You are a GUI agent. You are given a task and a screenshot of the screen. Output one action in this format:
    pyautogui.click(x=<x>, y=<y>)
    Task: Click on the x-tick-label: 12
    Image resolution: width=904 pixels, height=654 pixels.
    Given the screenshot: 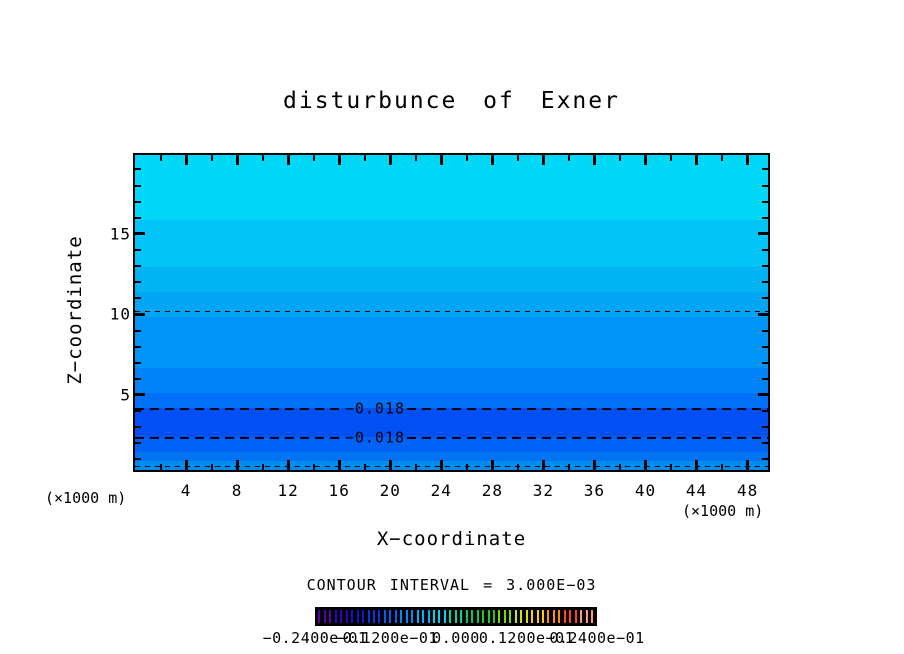 What is the action you would take?
    pyautogui.click(x=288, y=490)
    